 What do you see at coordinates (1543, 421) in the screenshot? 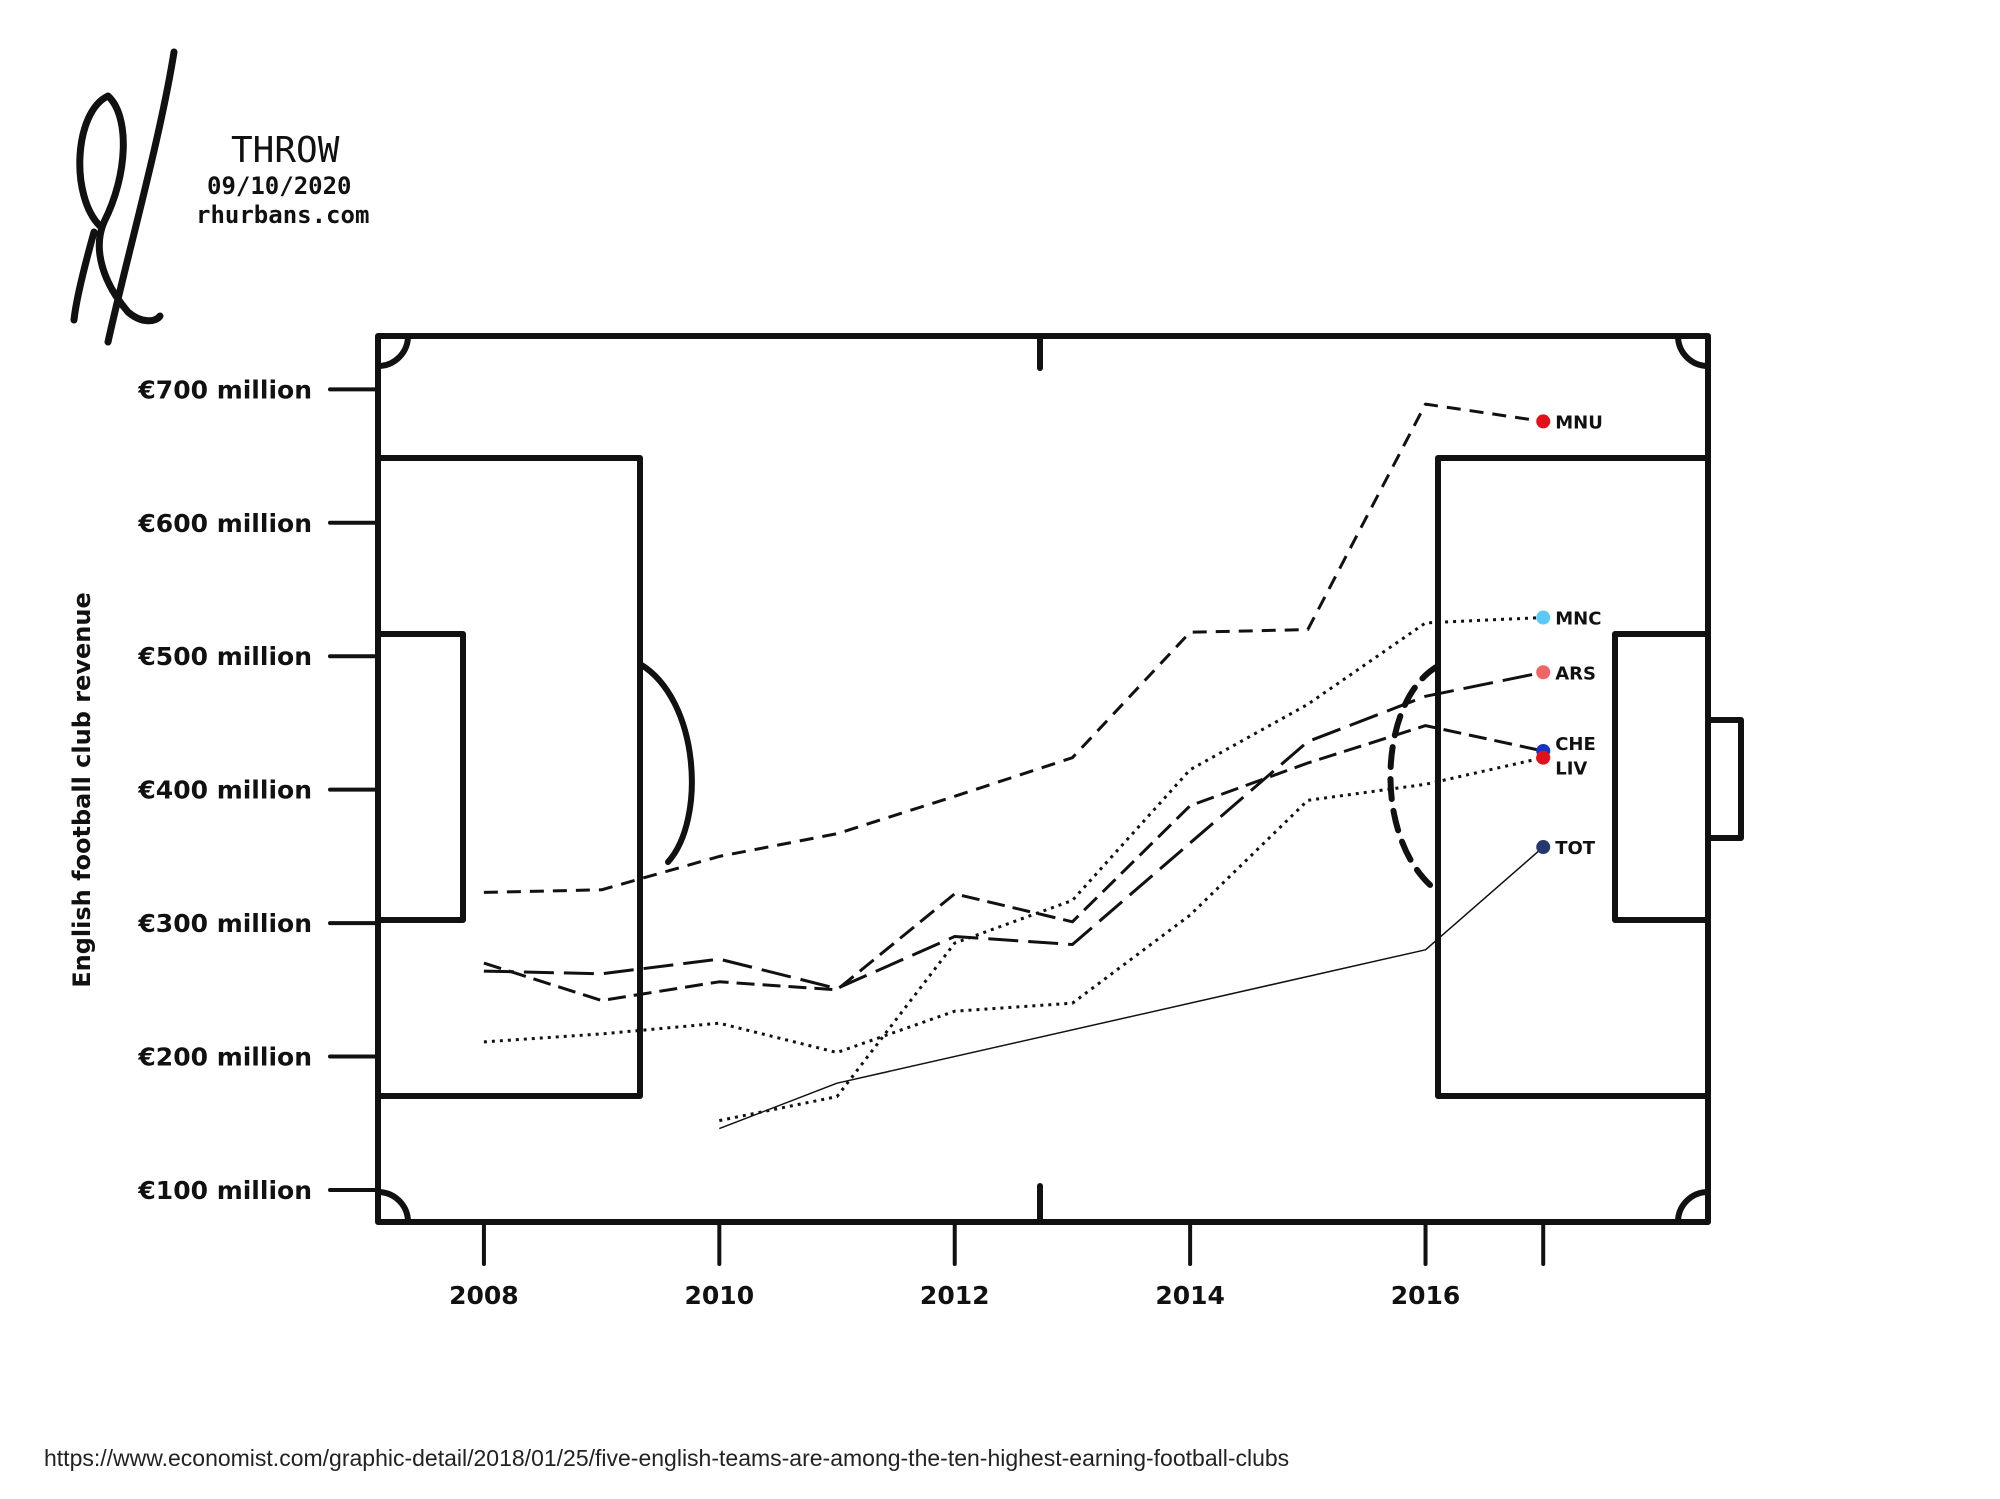
I see `series-end-marker-mnu` at bounding box center [1543, 421].